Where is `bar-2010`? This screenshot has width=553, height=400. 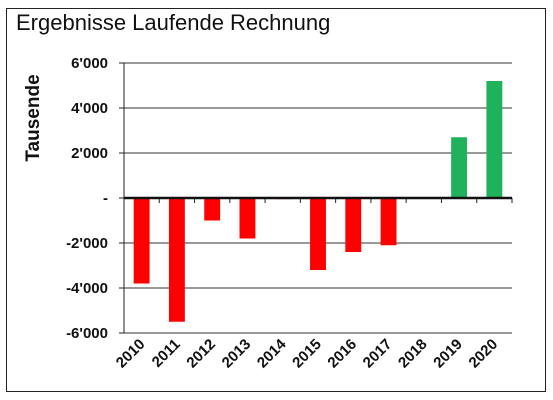 bar-2010 is located at coordinates (141, 241).